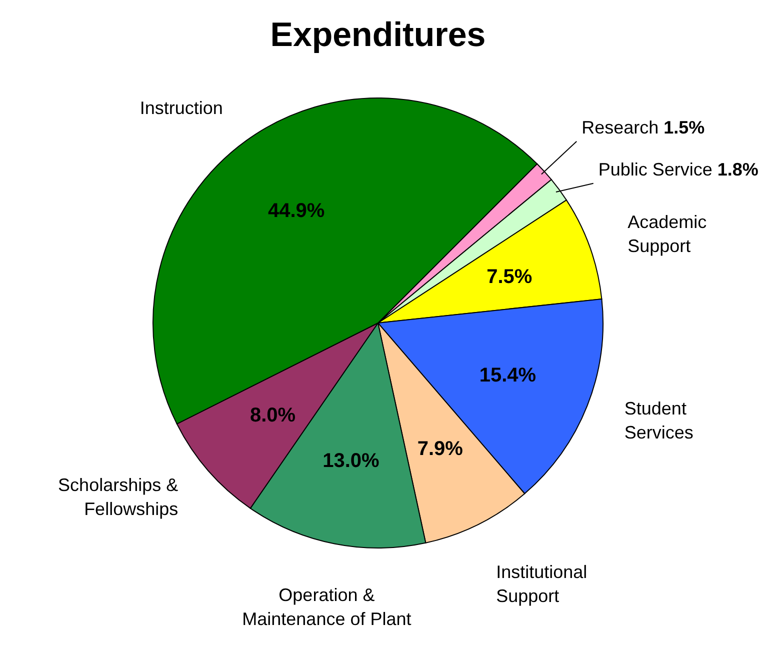  What do you see at coordinates (351, 461) in the screenshot?
I see `data-label: 13.0%` at bounding box center [351, 461].